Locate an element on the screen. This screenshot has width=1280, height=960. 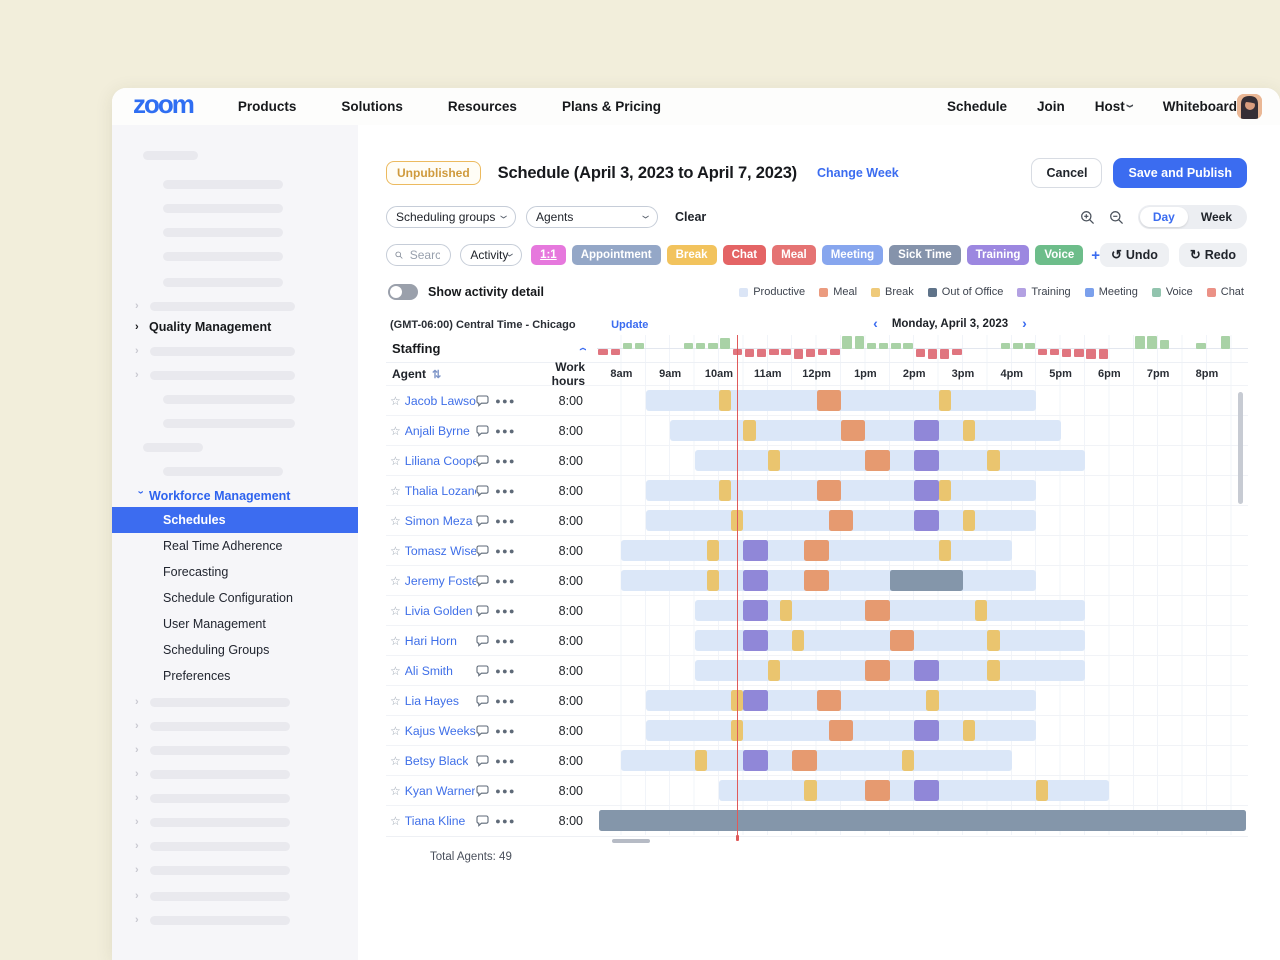
agent-name-link: Liliana Cooper is located at coordinates (440, 460).